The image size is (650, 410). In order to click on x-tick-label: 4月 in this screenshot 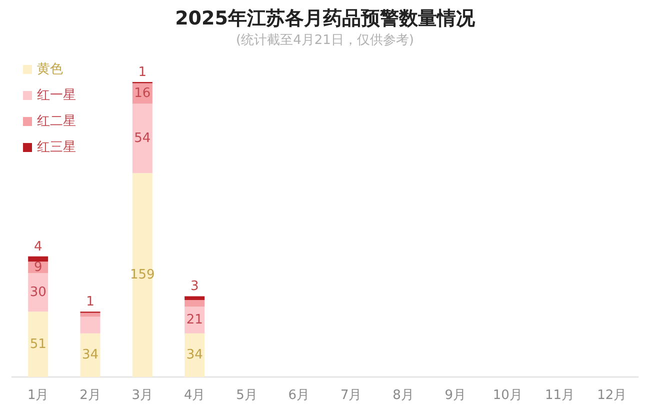, I will do `click(195, 395)`.